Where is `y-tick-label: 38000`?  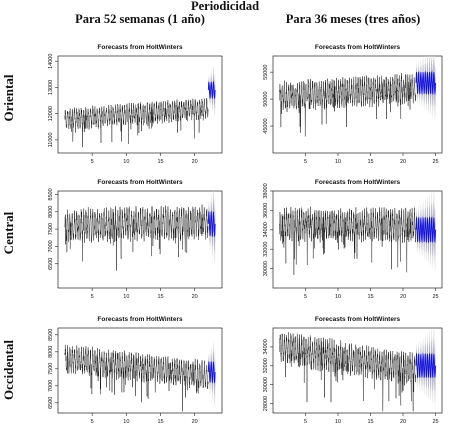
y-tick-label: 38000 is located at coordinates (266, 190).